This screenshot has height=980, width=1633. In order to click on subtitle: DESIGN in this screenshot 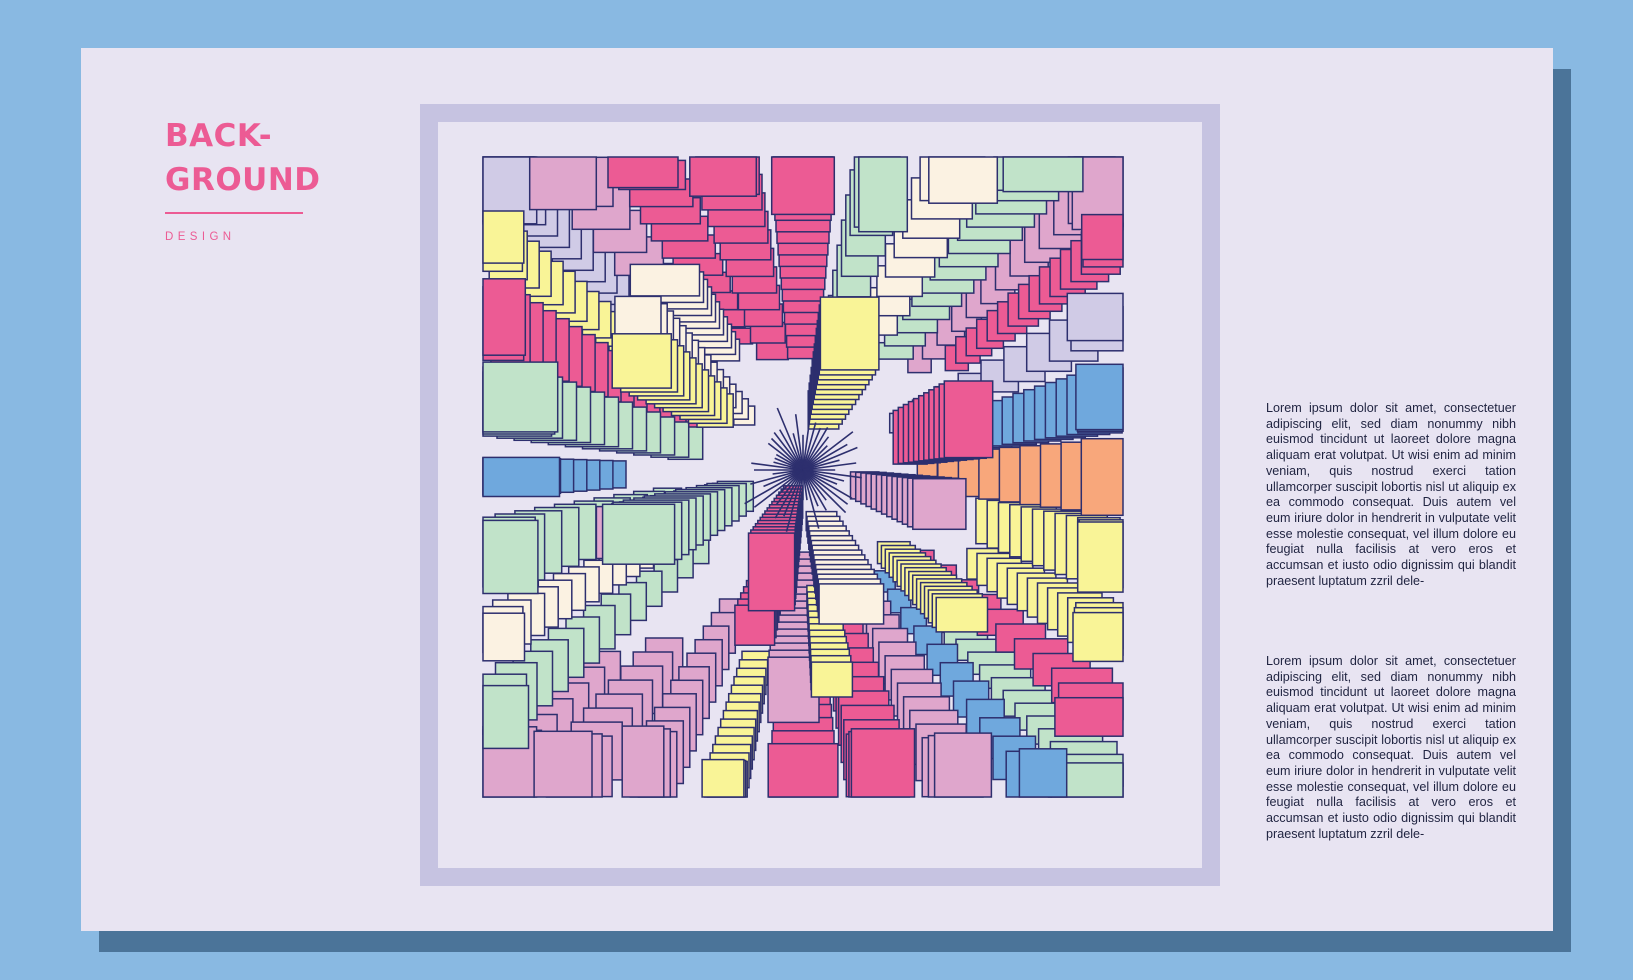, I will do `click(200, 237)`.